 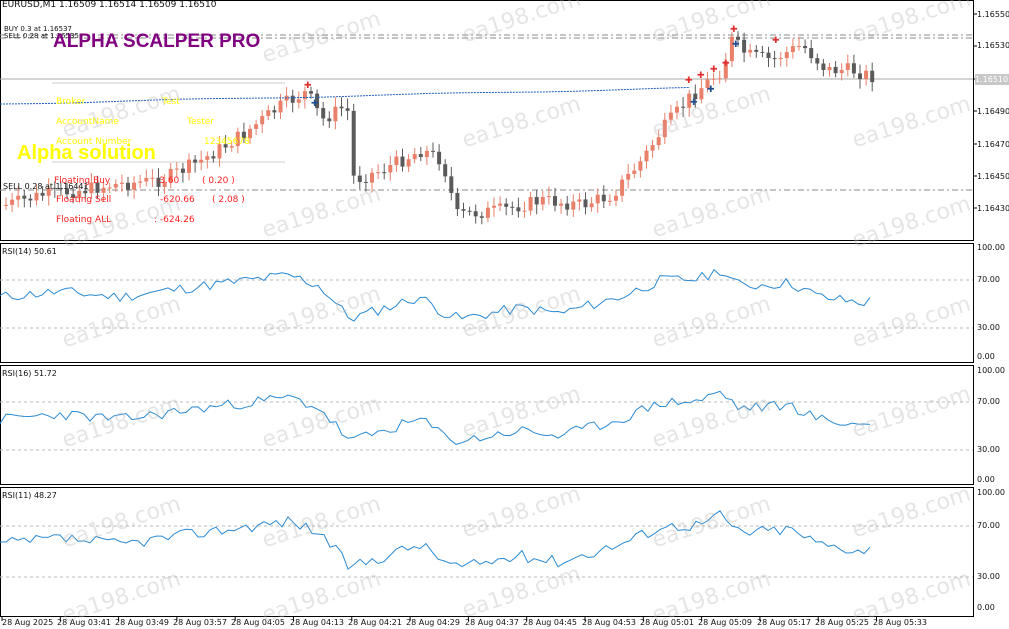 What do you see at coordinates (435, 295) in the screenshot?
I see `rsi14-line` at bounding box center [435, 295].